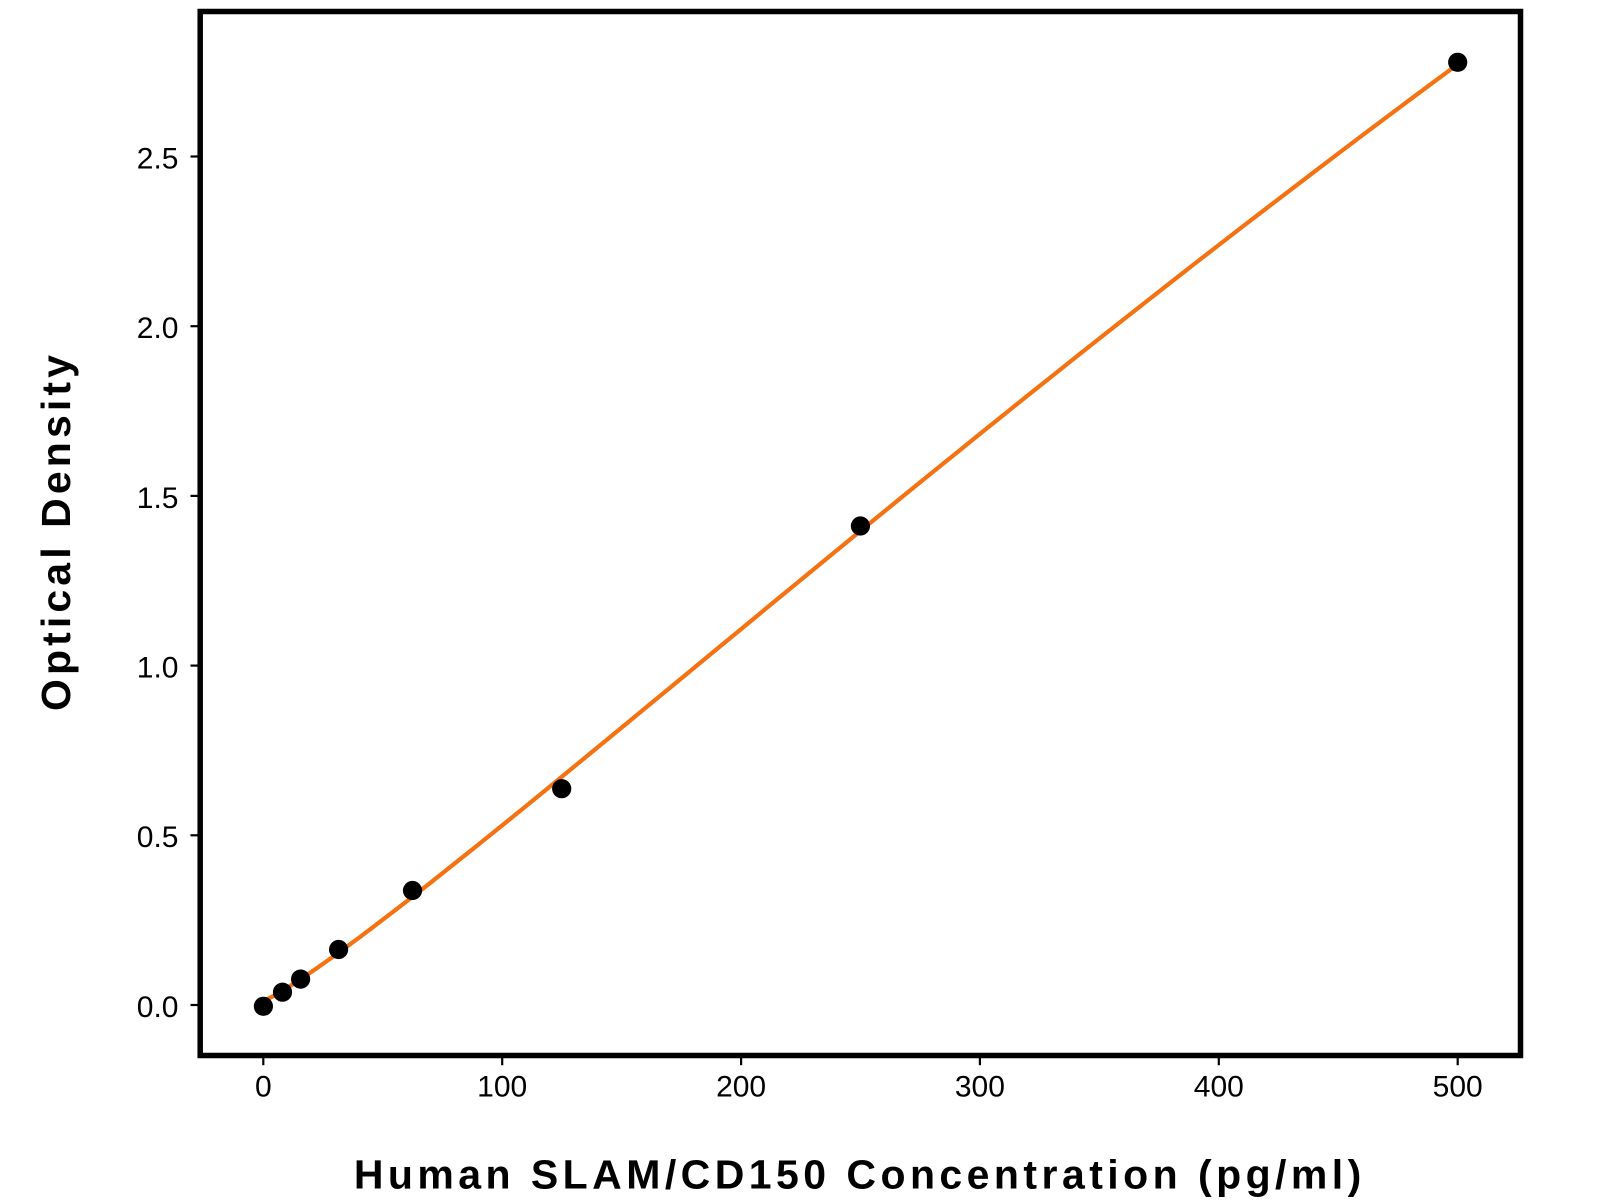 The width and height of the screenshot is (1600, 1200). What do you see at coordinates (158, 1007) in the screenshot?
I see `svg-text: 0.0` at bounding box center [158, 1007].